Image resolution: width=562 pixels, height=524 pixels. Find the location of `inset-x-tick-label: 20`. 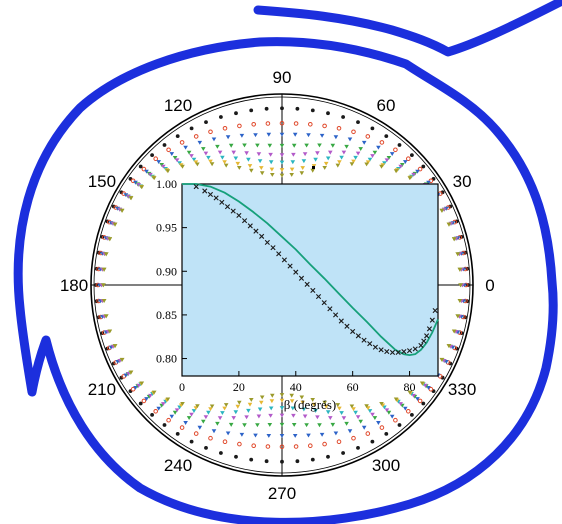

inset-x-tick-label: 20 is located at coordinates (239, 387).